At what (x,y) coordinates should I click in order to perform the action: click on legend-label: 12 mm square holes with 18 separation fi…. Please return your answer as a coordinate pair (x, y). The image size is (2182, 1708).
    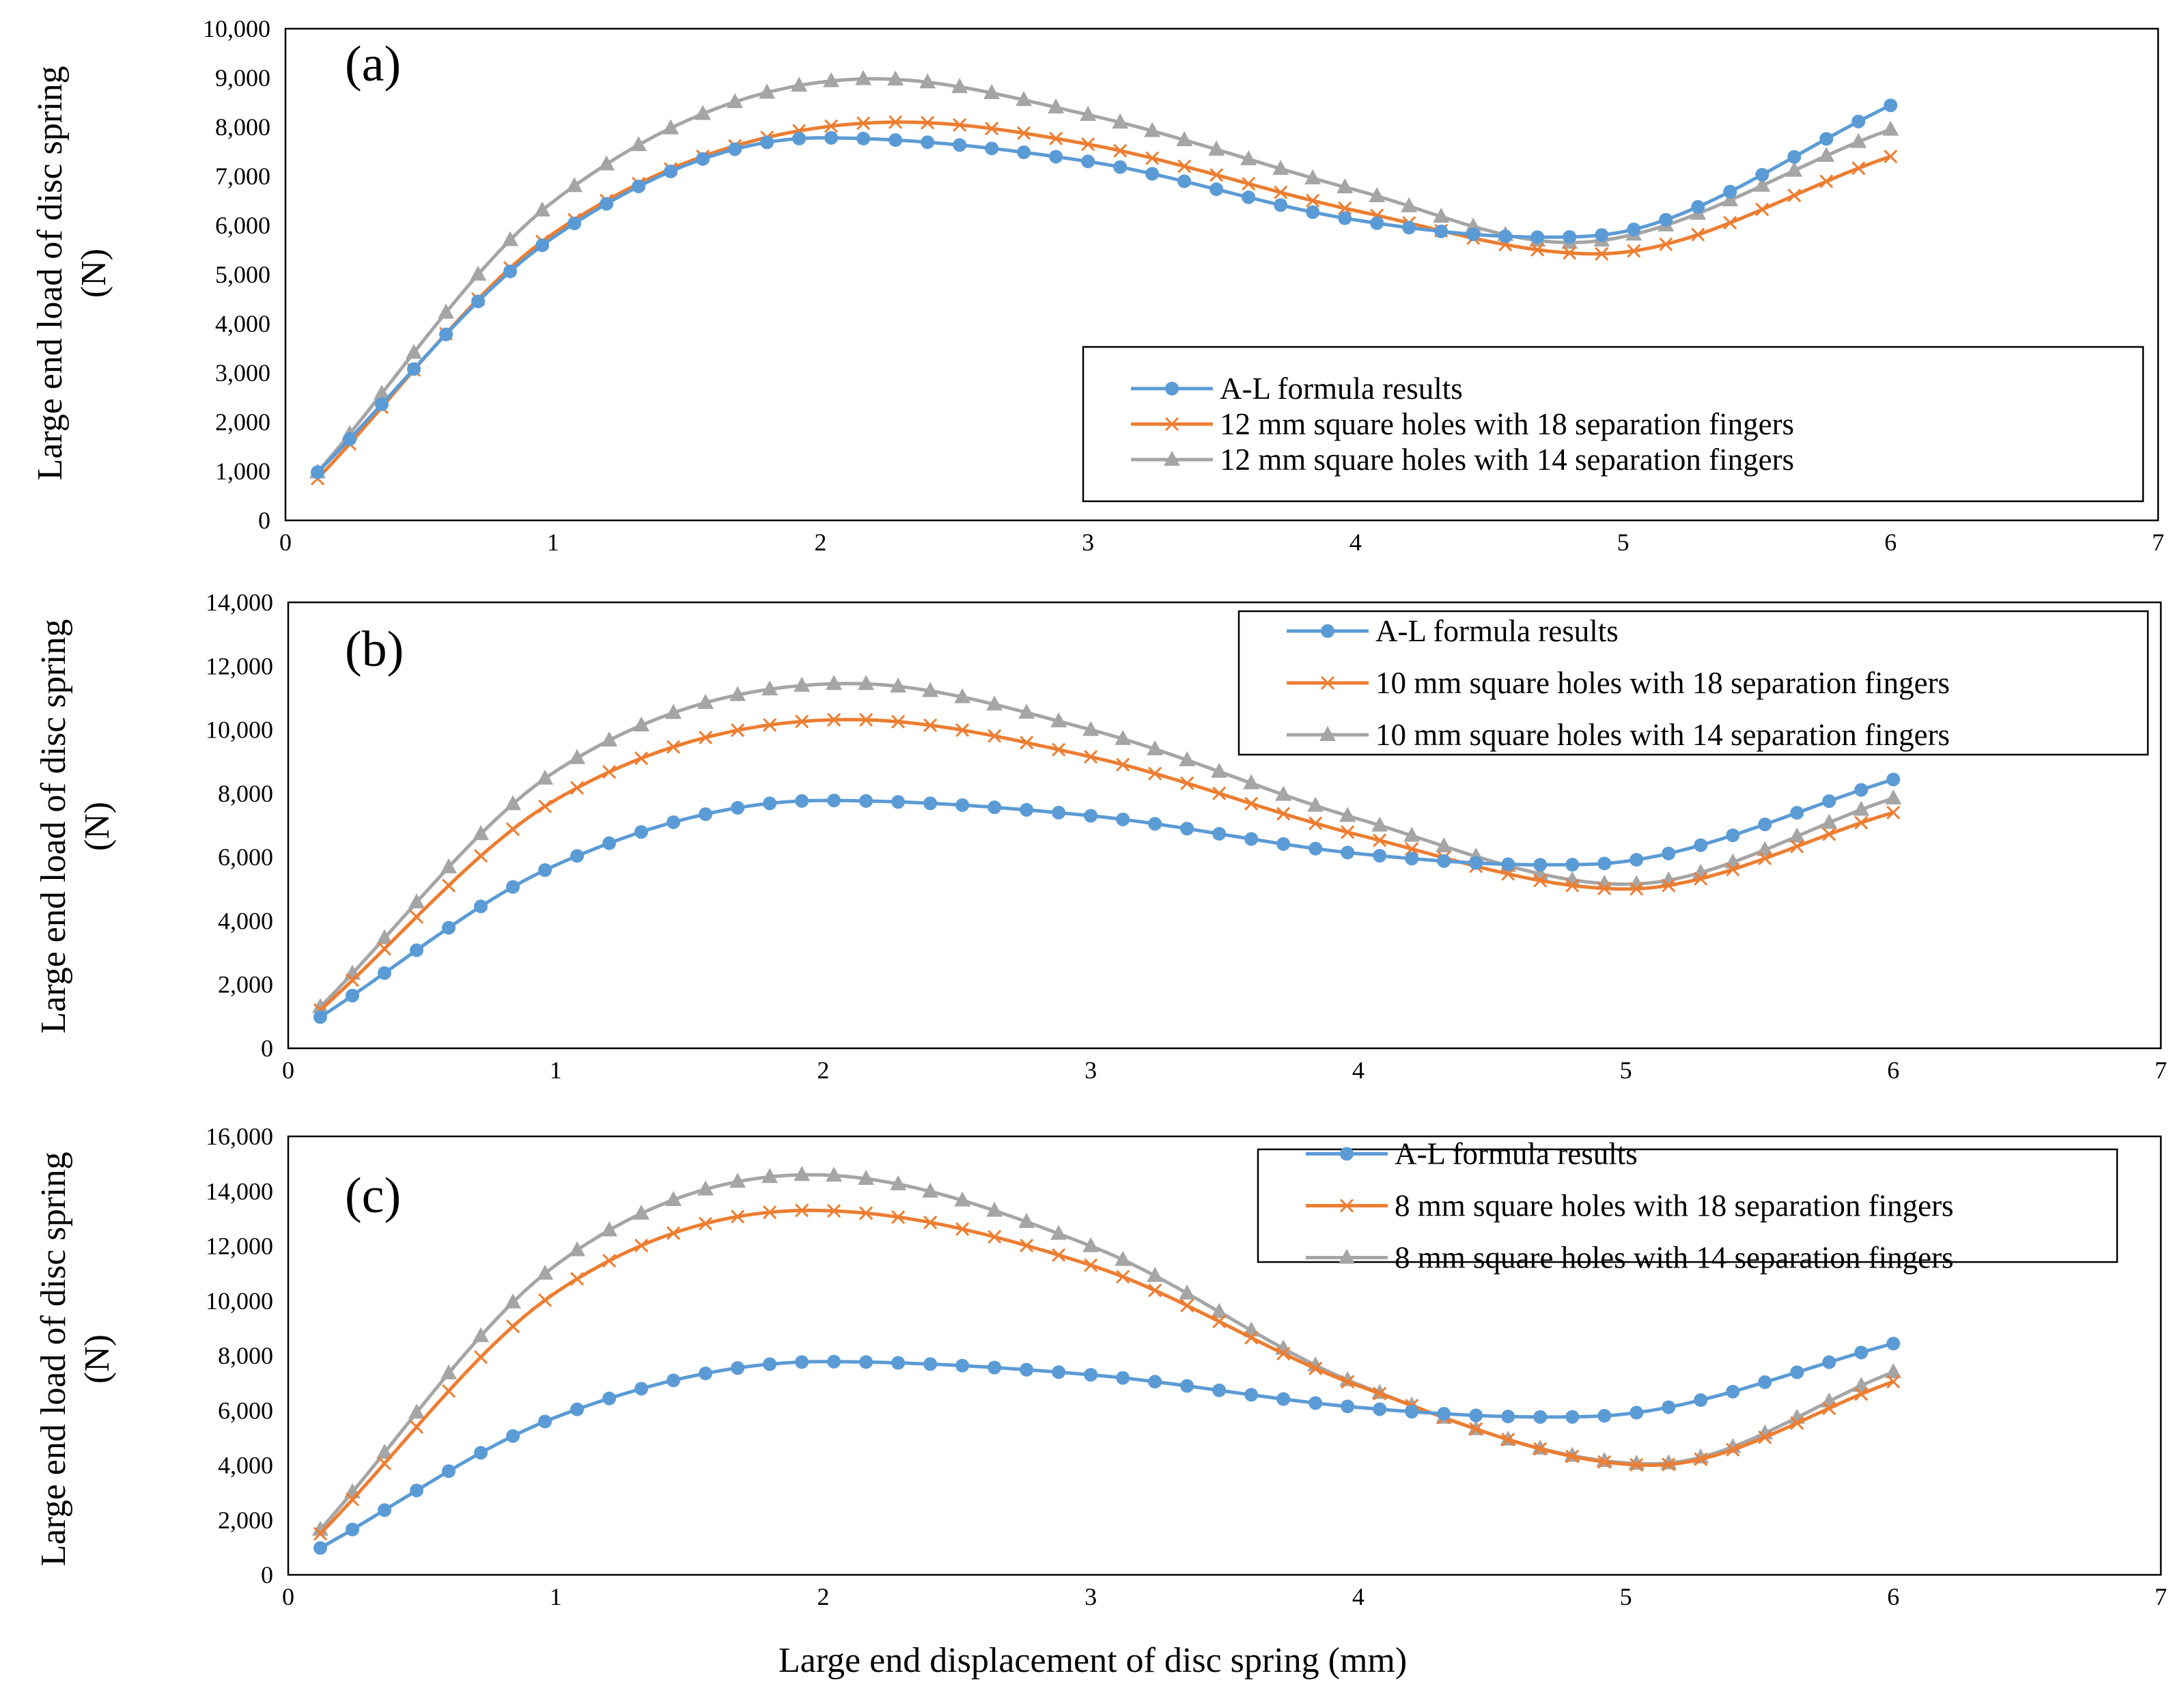
    Looking at the image, I should click on (1507, 424).